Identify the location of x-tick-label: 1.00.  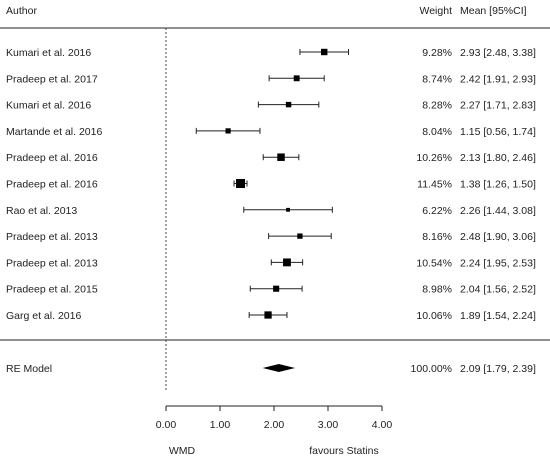
(220, 425).